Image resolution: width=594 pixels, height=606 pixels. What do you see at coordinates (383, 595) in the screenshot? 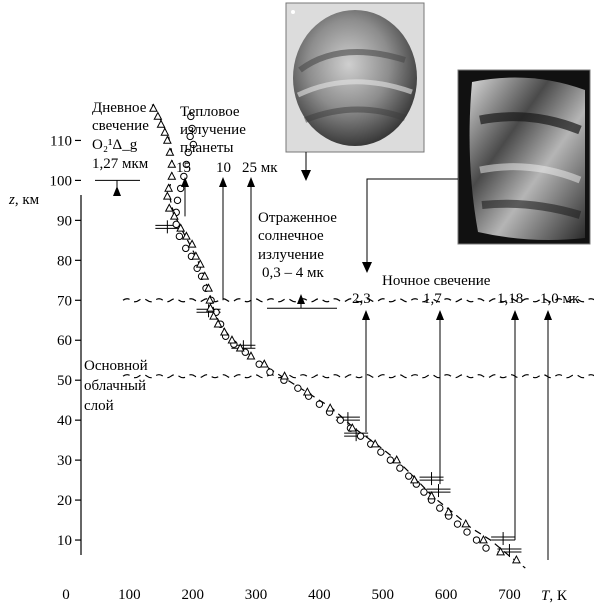
I see `x-tick-label: 500` at bounding box center [383, 595].